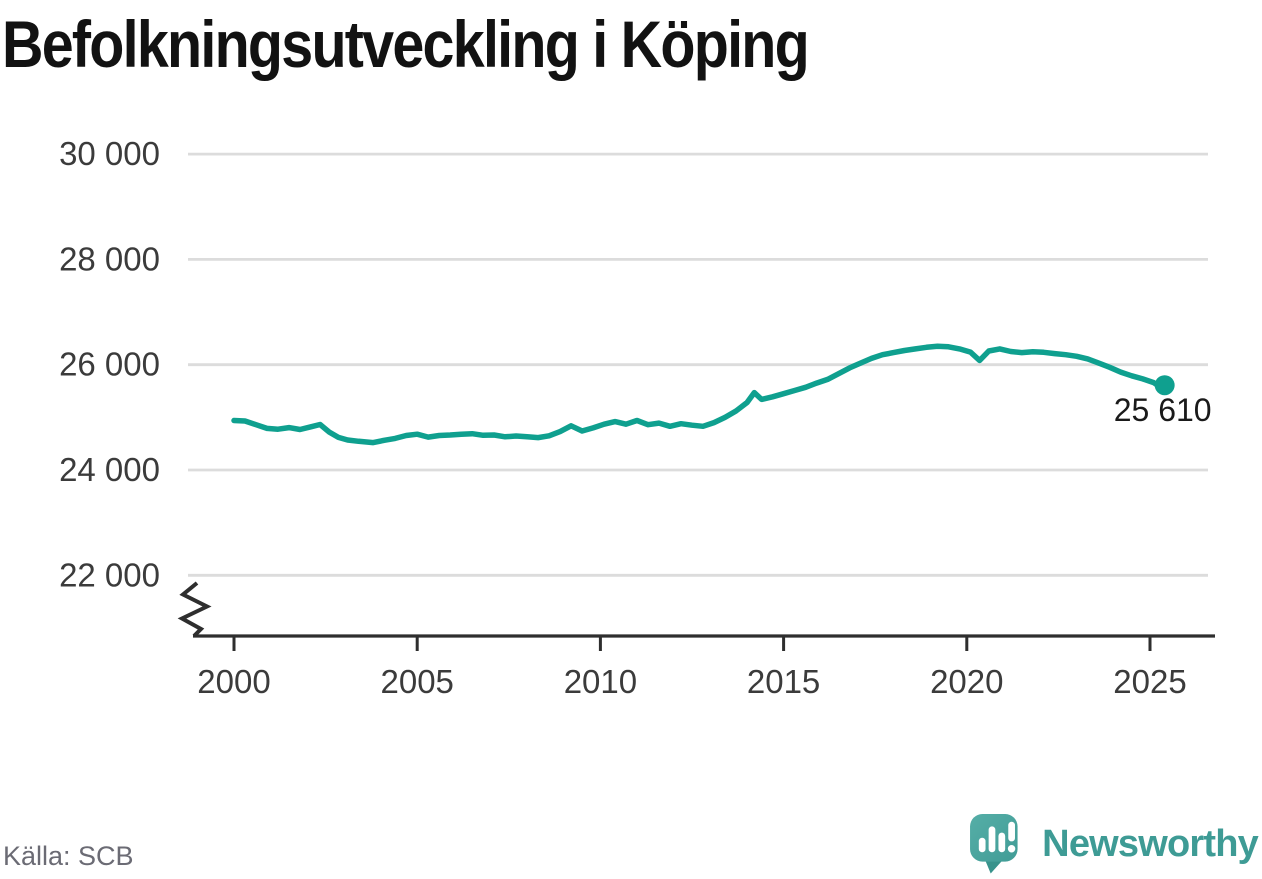  What do you see at coordinates (109, 258) in the screenshot?
I see `y-axis-tick-label: 28 000` at bounding box center [109, 258].